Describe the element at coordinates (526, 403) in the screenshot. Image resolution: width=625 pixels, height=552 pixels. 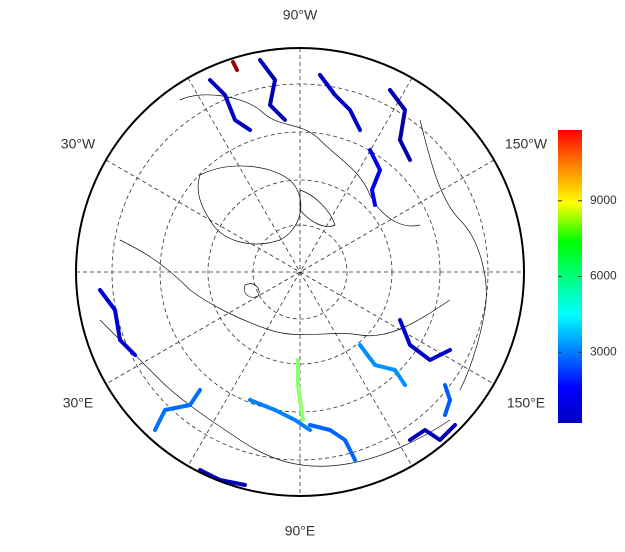
I see `meridian-label: 150°E` at that location.